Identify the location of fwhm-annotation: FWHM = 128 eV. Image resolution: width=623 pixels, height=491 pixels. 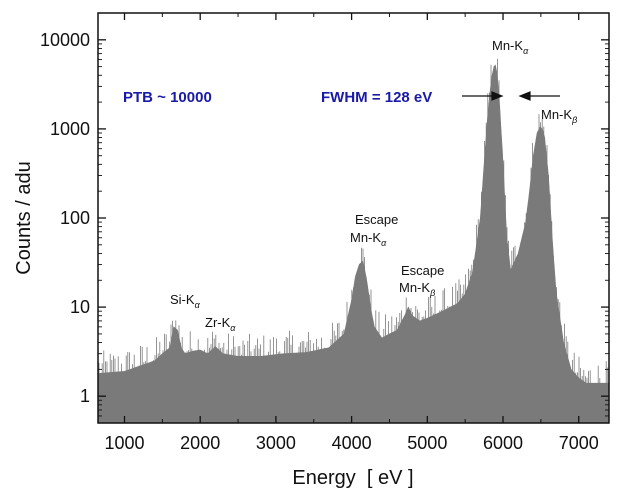
(376, 97).